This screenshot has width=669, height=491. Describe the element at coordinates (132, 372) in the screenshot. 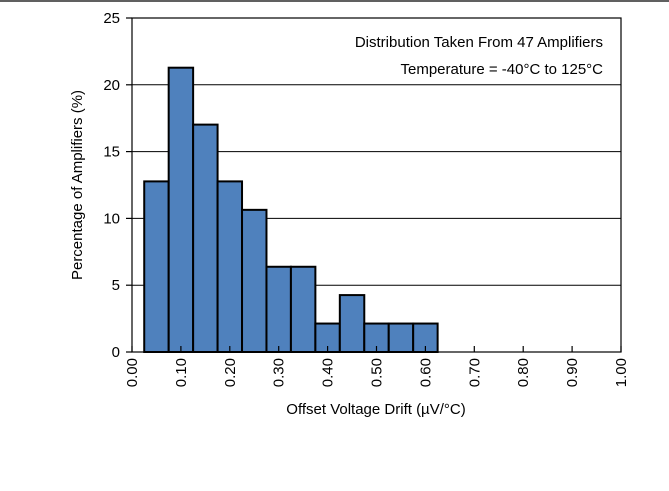

I see `x-tick-label: 0.00` at that location.